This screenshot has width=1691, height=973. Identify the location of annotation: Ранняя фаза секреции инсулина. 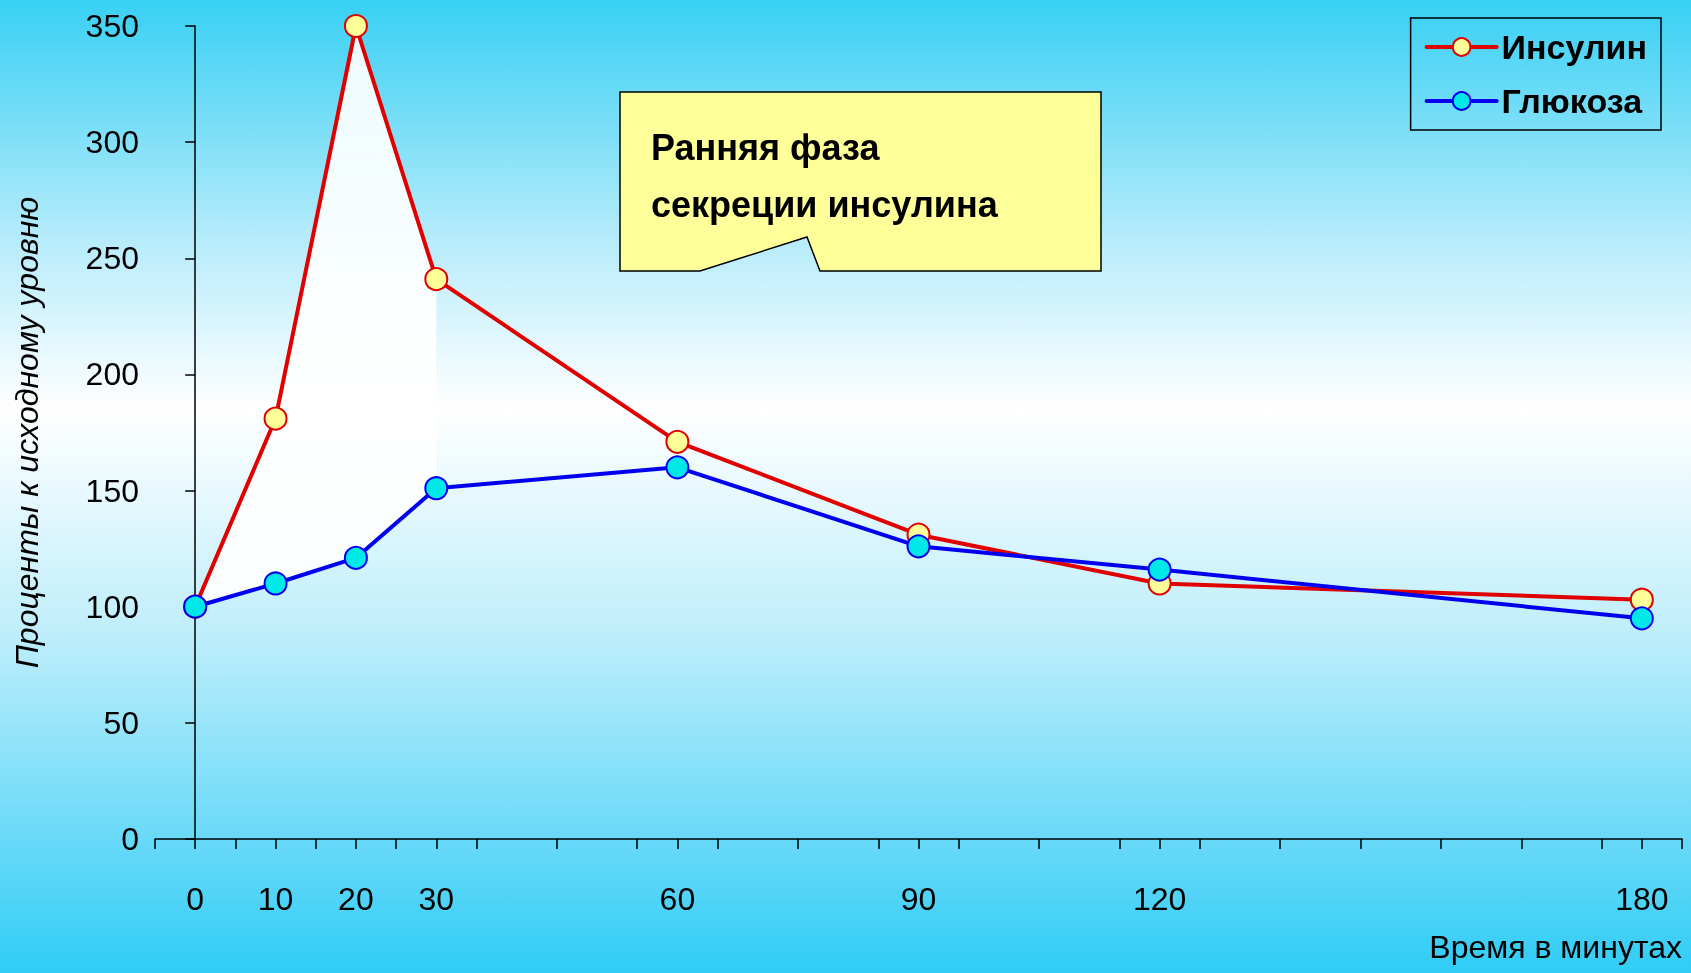
(824, 176).